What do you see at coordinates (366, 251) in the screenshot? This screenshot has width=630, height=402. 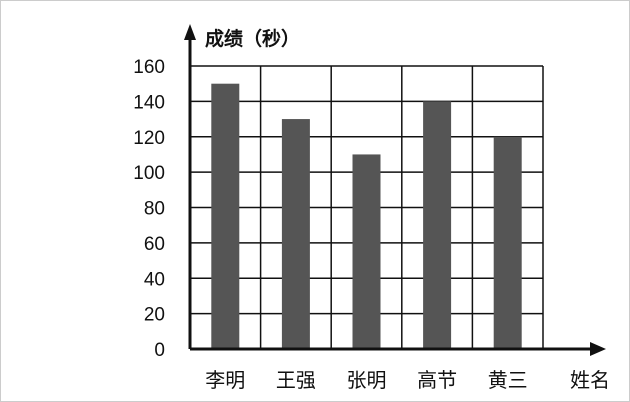 I see `bar-张明` at bounding box center [366, 251].